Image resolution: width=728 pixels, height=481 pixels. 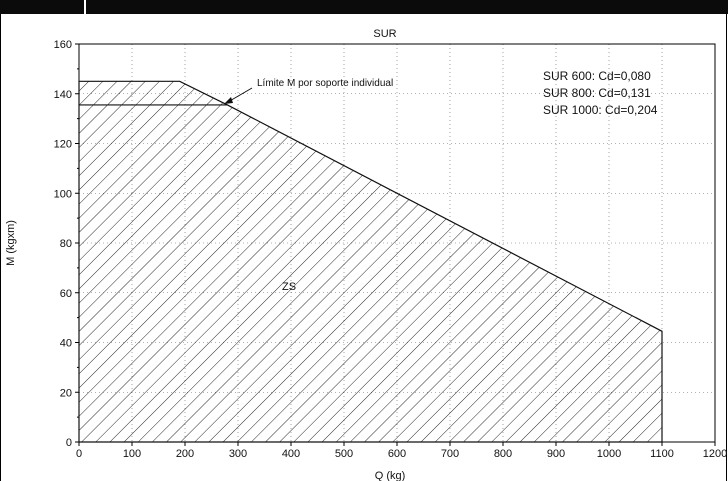 What do you see at coordinates (407, 7) in the screenshot?
I see `top-bar-right` at bounding box center [407, 7].